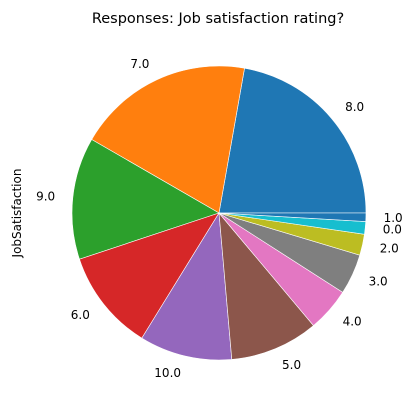  Describe the element at coordinates (392, 230) in the screenshot. I see `pie-label-0-0: 0.0` at that location.